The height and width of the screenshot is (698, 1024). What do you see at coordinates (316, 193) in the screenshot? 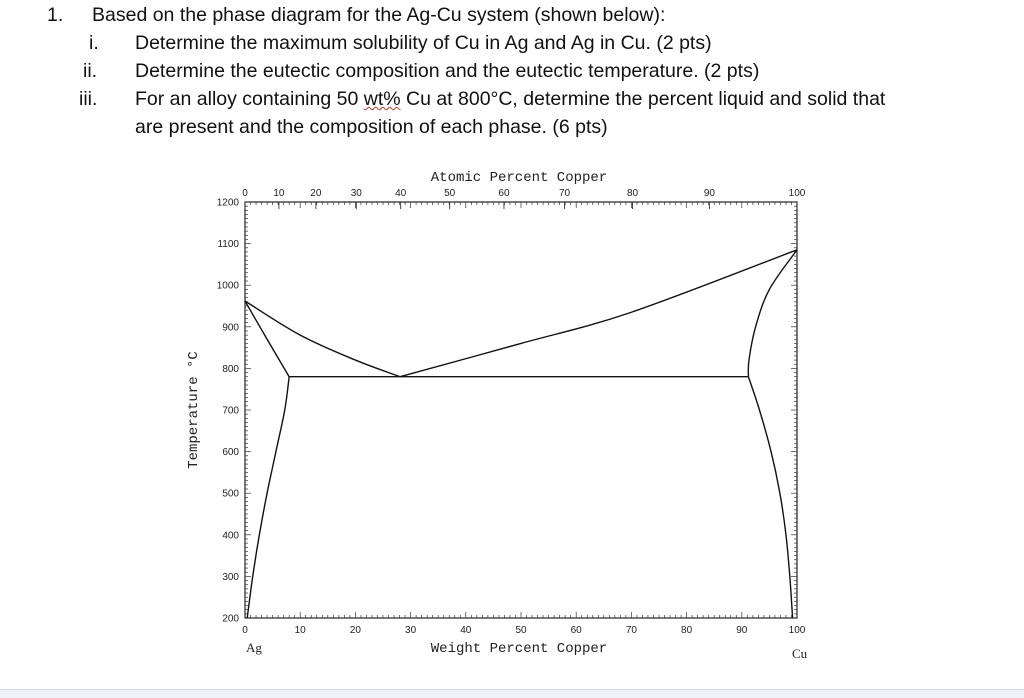
I see `top-tick-label: 20` at bounding box center [316, 193].